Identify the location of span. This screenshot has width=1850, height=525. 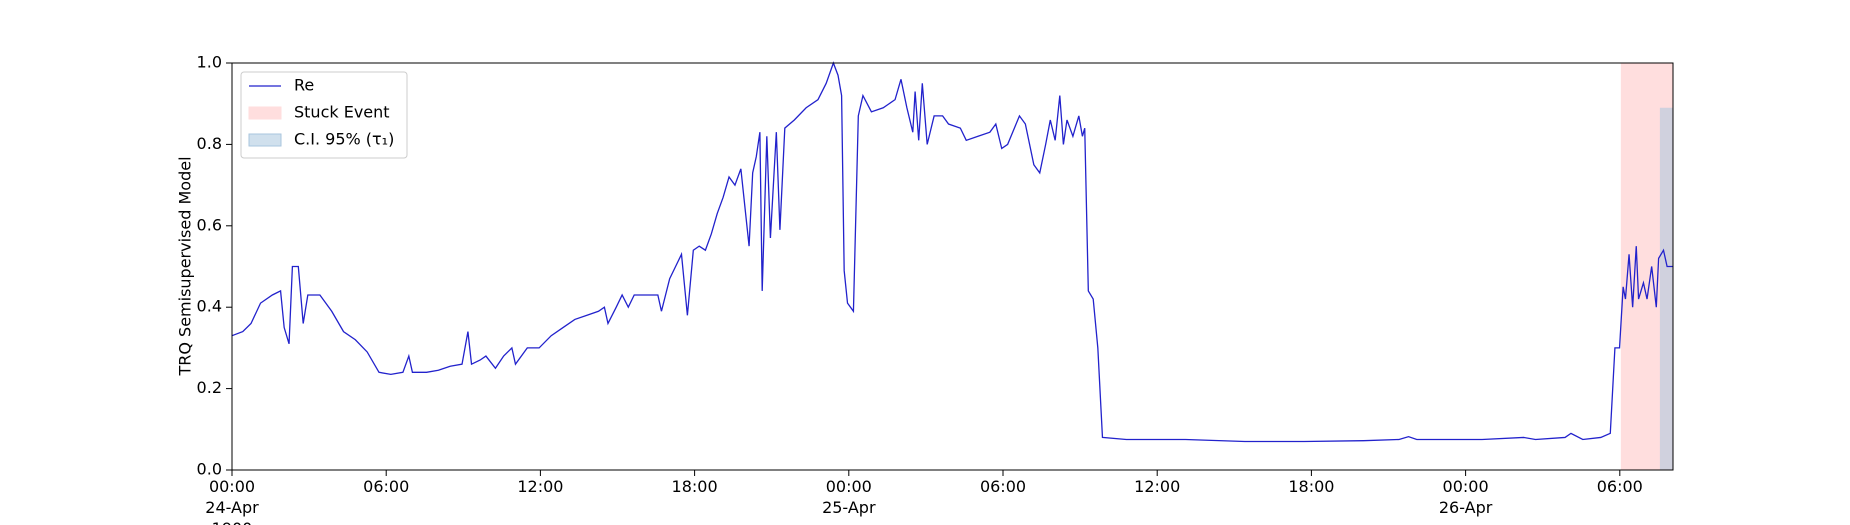
(1666, 289).